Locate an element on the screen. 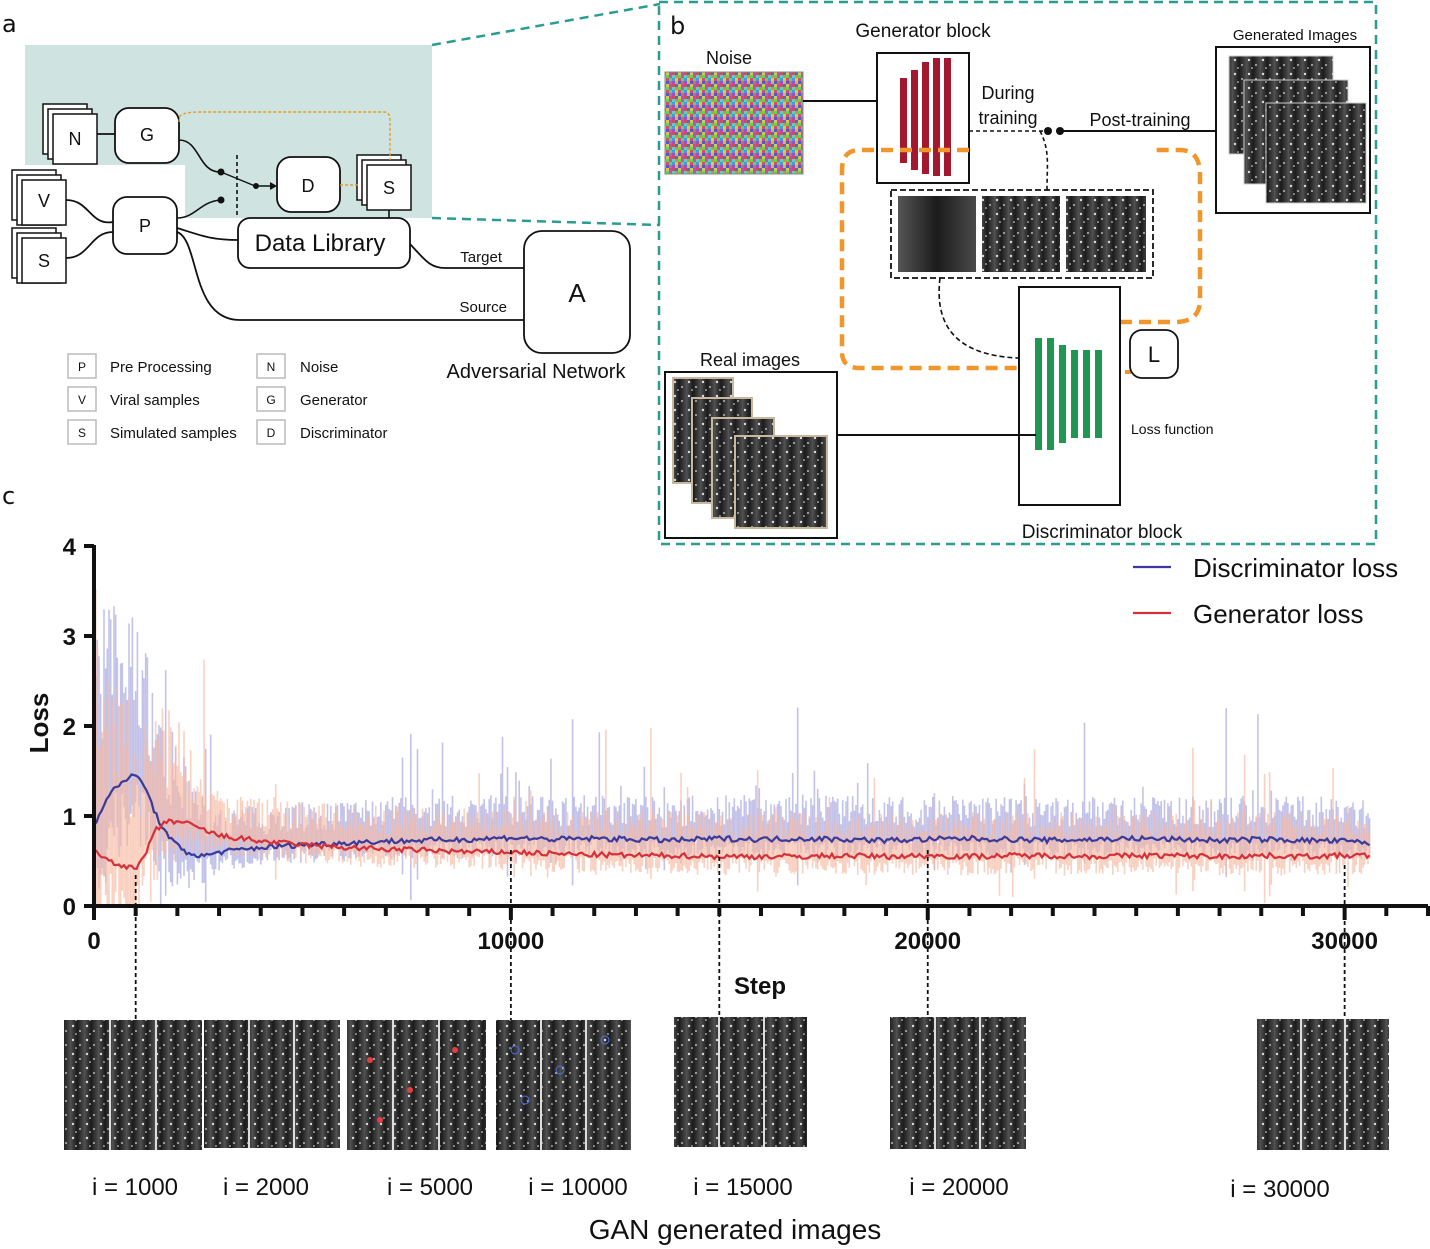 The image size is (1430, 1249). legend-text: Generator is located at coordinates (334, 400).